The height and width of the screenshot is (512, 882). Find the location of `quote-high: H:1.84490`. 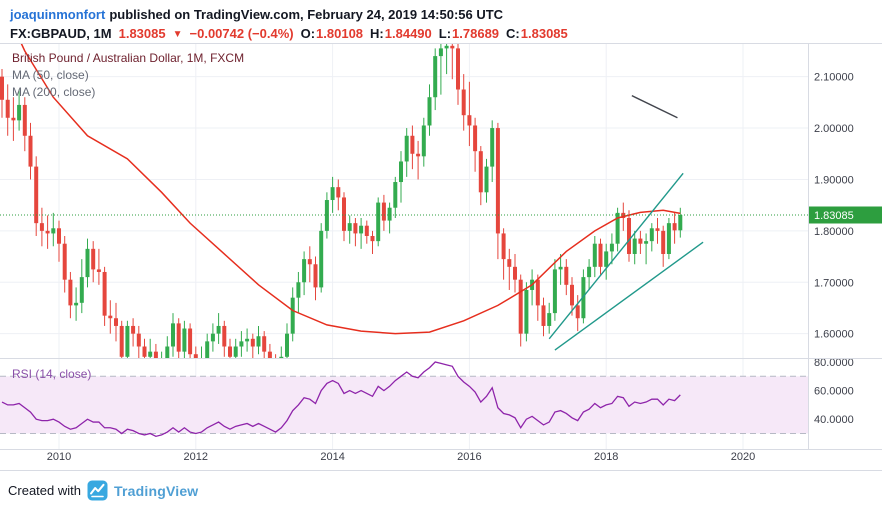

quote-high: H:1.84490 is located at coordinates (401, 33).